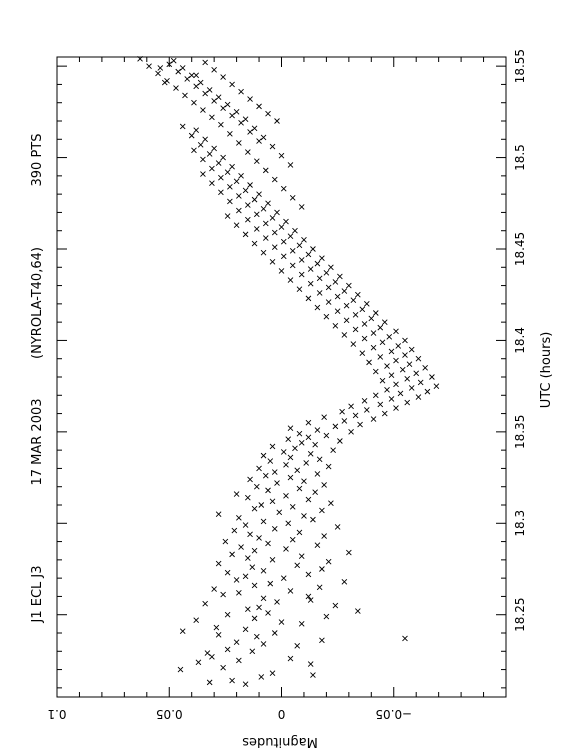 The width and height of the screenshot is (562, 756). I want to click on header-date: 17 MAR 2003, so click(37, 441).